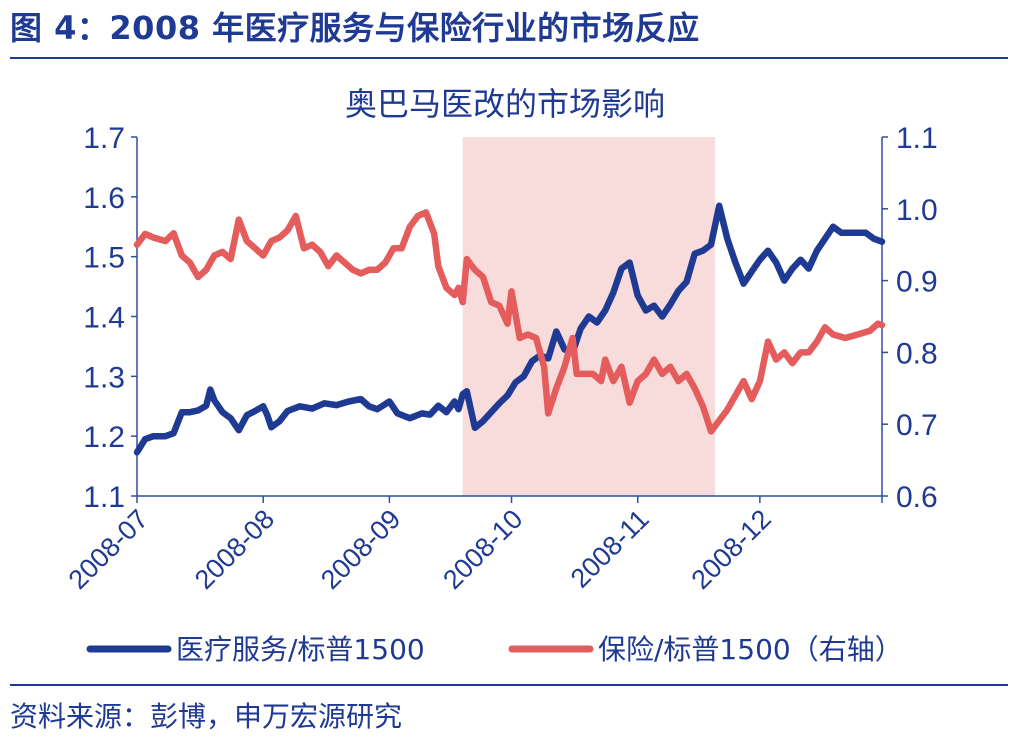 The width and height of the screenshot is (1018, 753). What do you see at coordinates (509, 58) in the screenshot?
I see `title-rule` at bounding box center [509, 58].